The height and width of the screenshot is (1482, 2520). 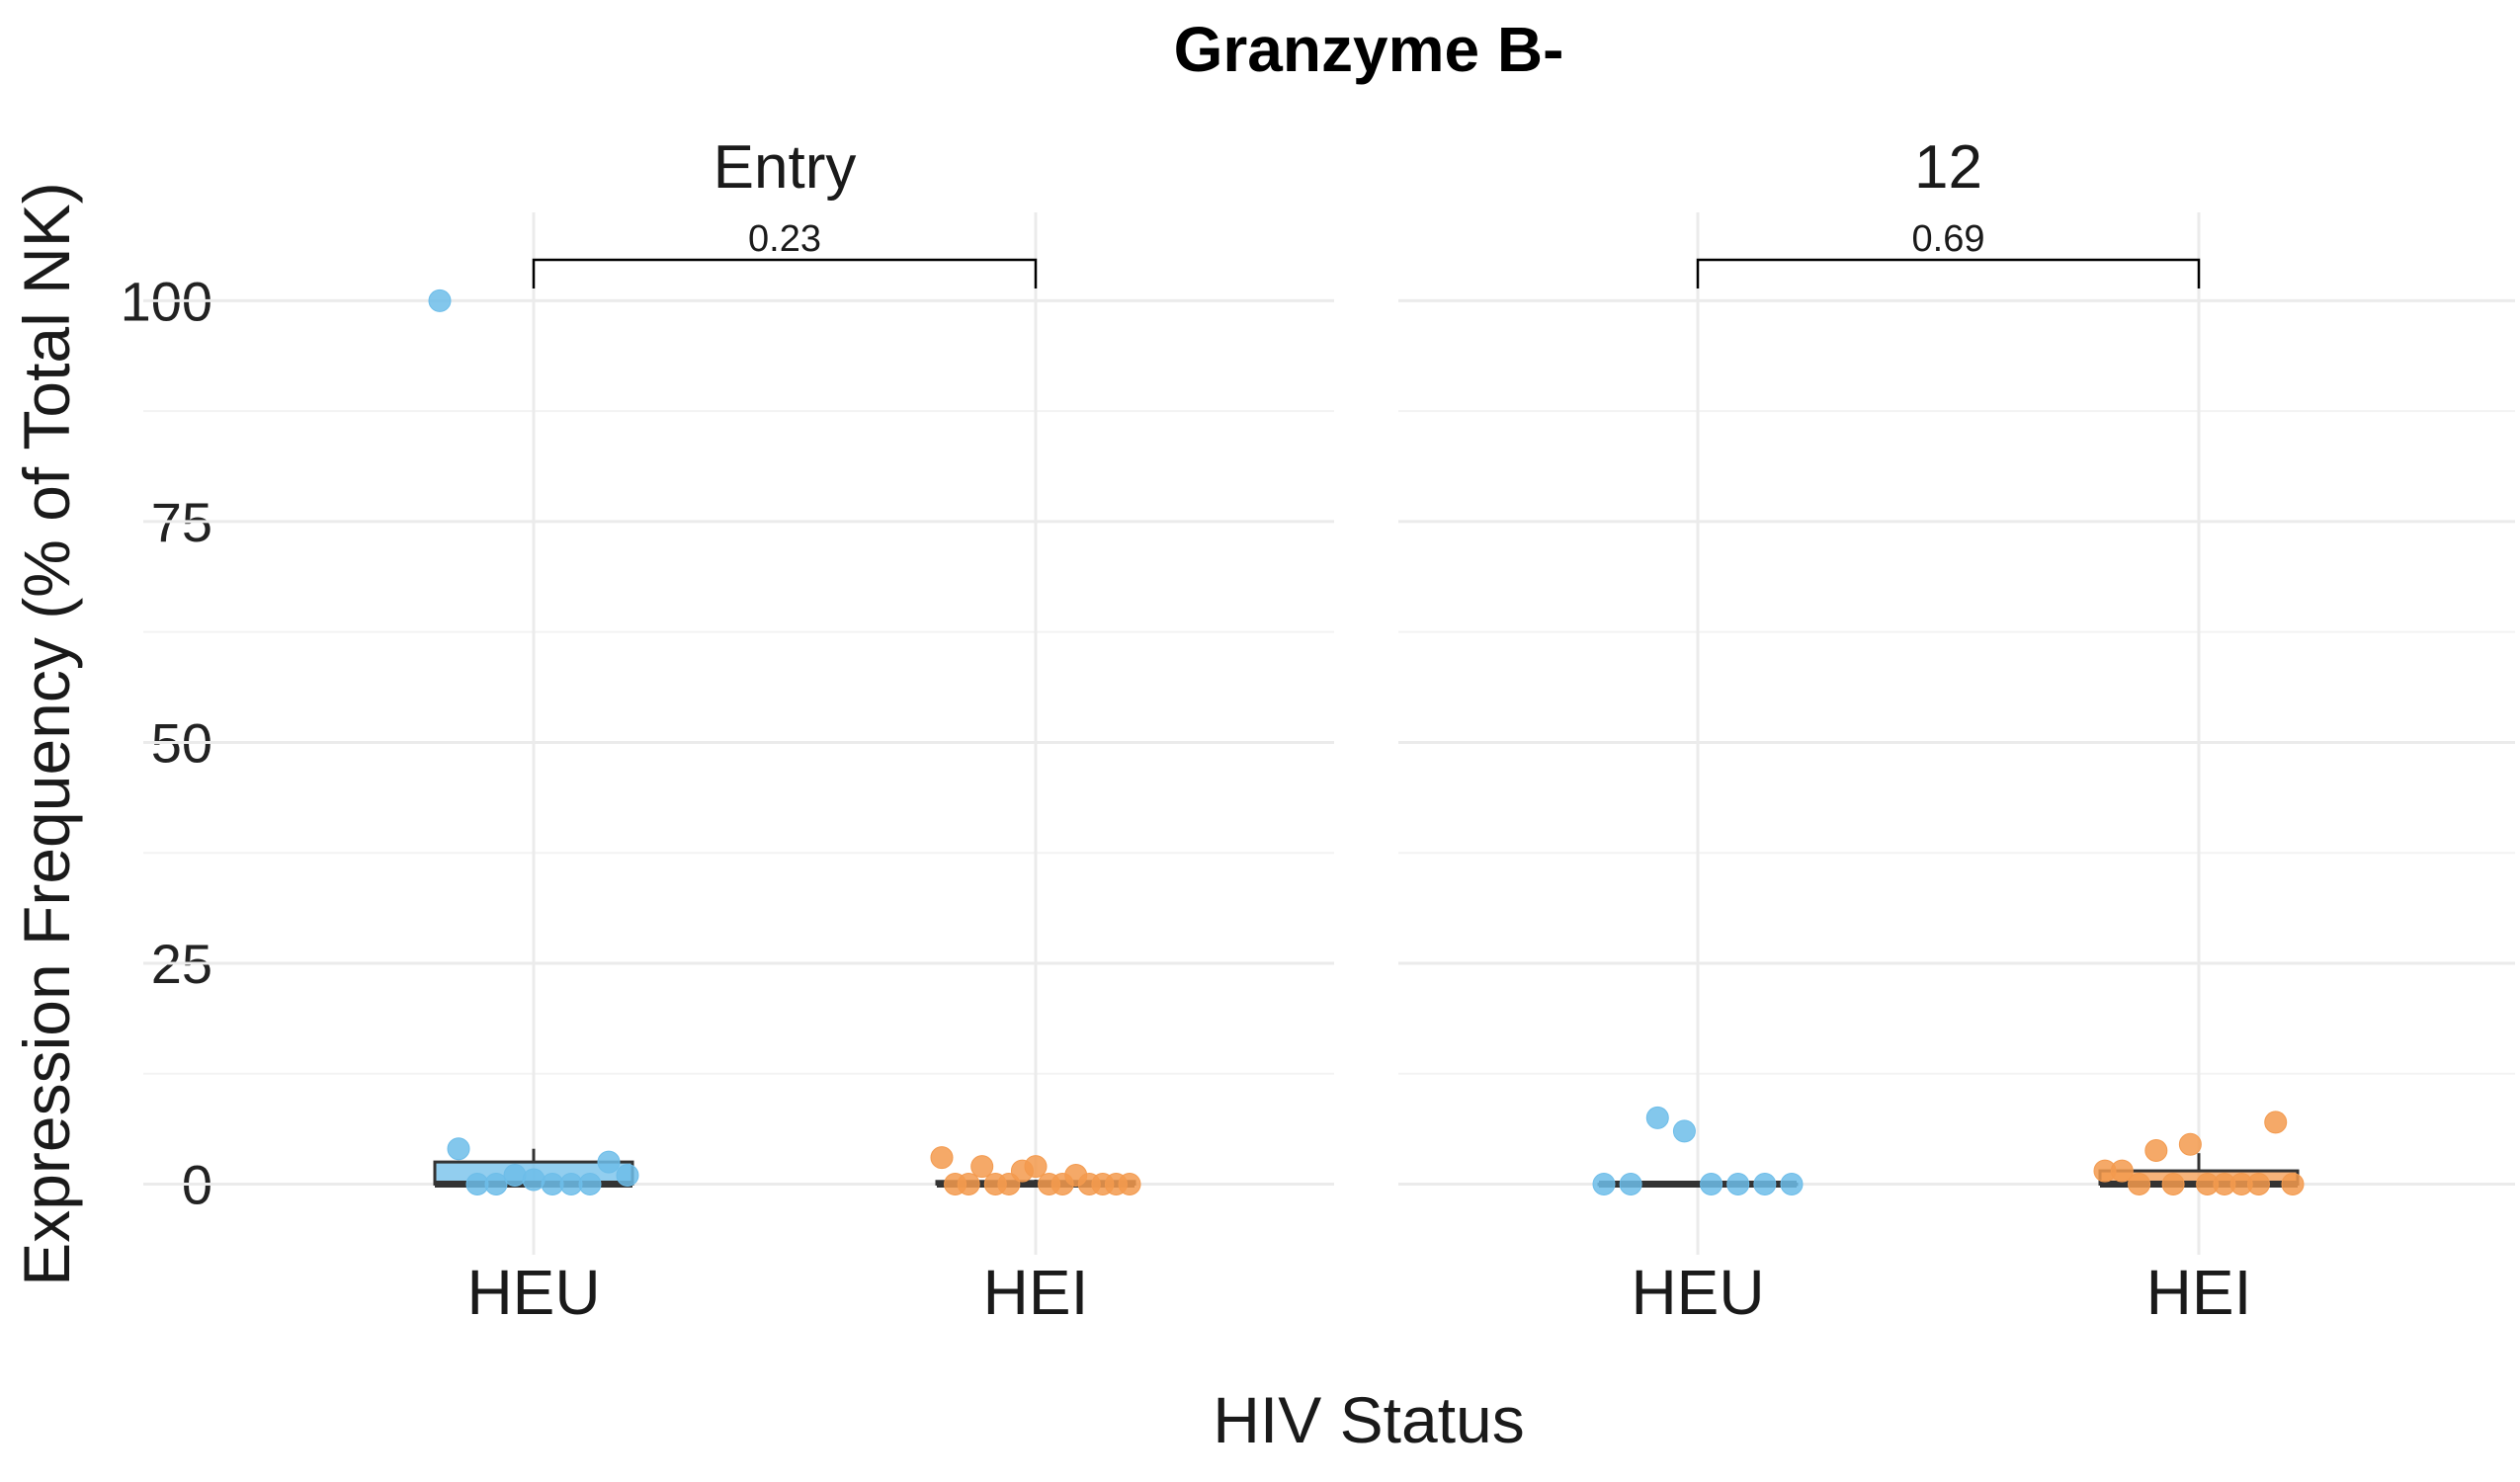 What do you see at coordinates (46, 734) in the screenshot?
I see `y-axis-label: Expression Frequency (% of Total NK)` at bounding box center [46, 734].